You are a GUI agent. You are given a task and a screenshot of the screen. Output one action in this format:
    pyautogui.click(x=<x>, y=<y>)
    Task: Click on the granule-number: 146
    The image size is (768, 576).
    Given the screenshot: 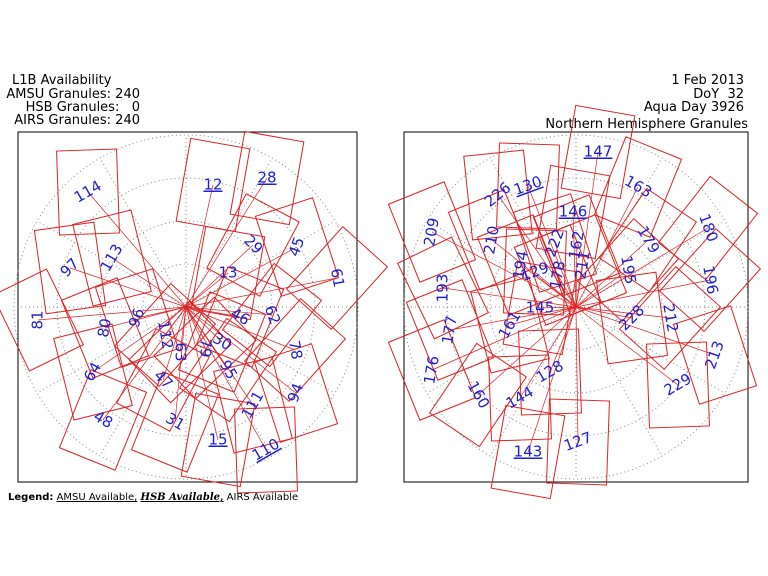 What is the action you would take?
    pyautogui.click(x=573, y=212)
    